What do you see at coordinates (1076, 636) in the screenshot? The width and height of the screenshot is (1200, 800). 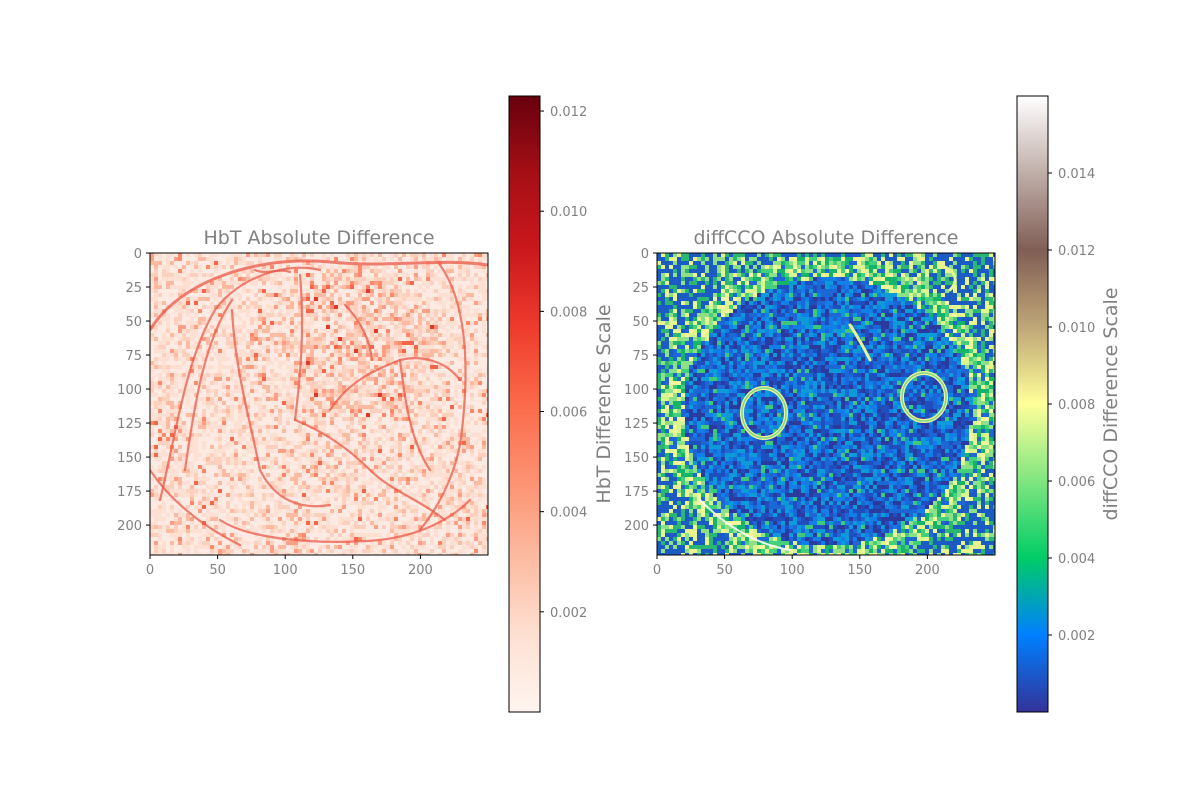 I see `diffcco-colorbar-tick-label: 0.002` at bounding box center [1076, 636].